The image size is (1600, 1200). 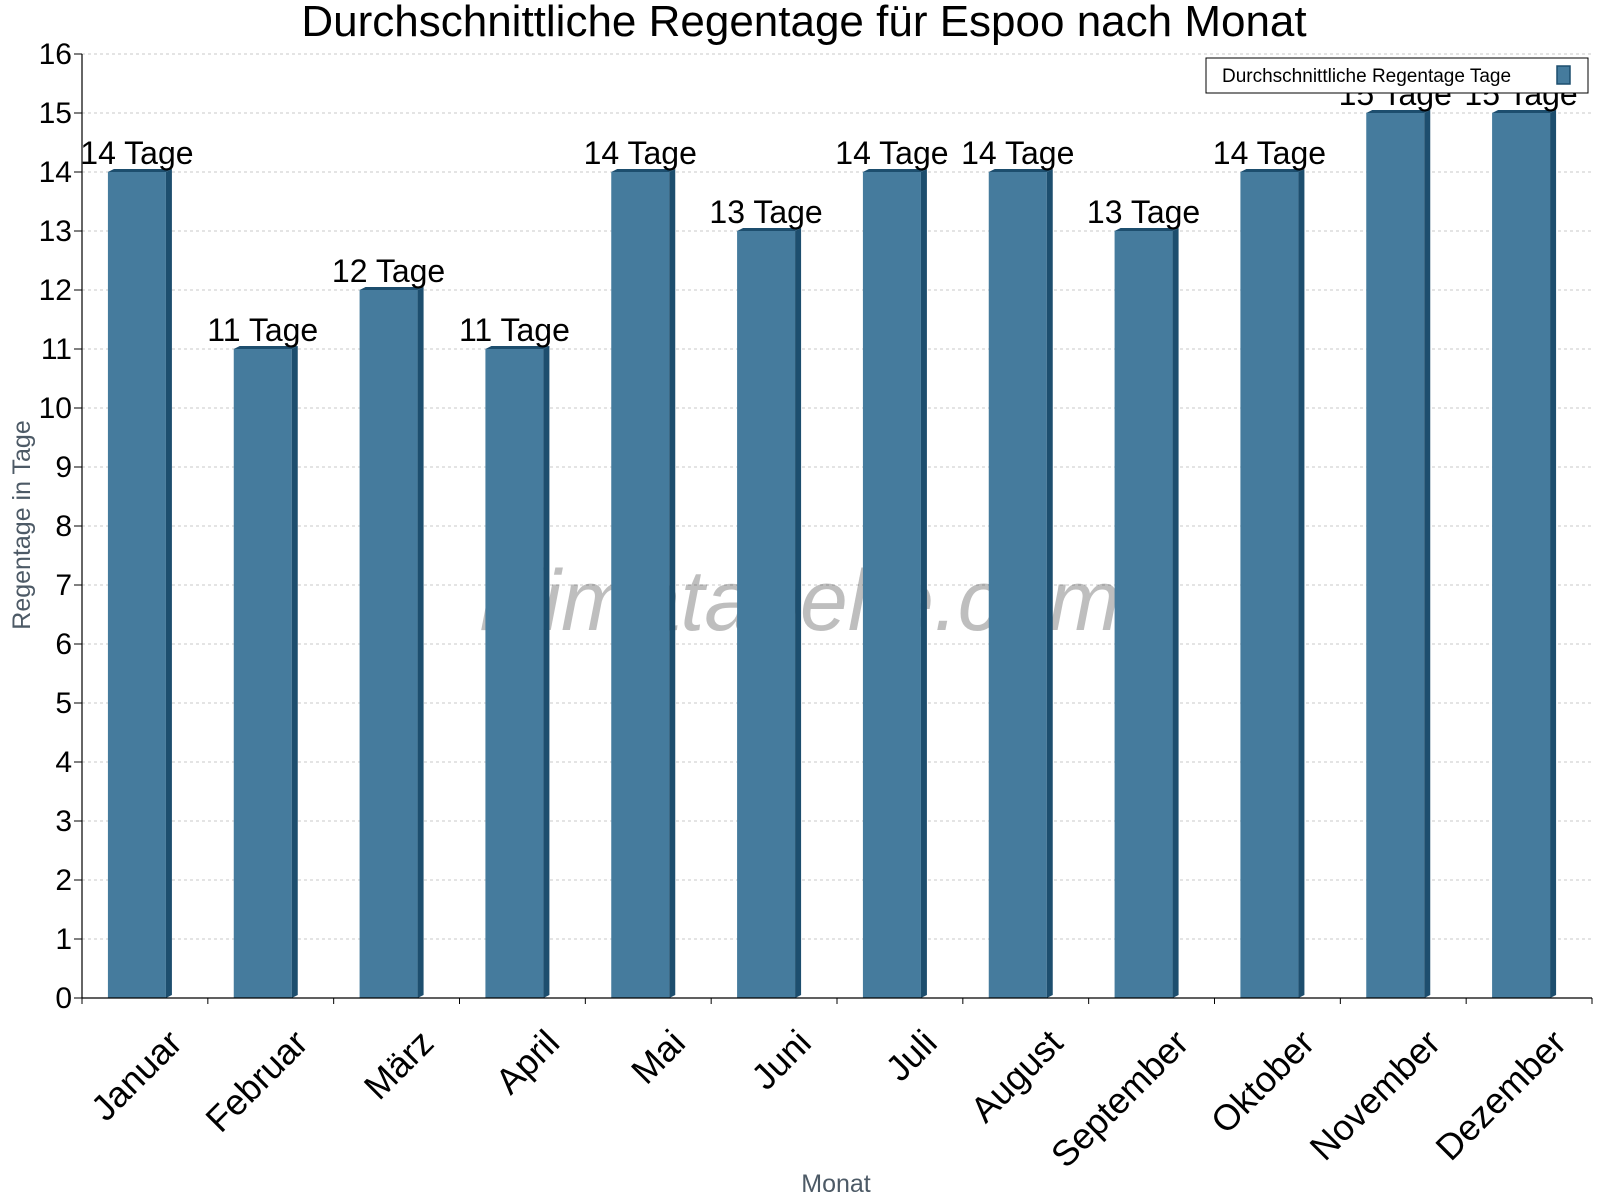 I want to click on y-tick-label: 5, so click(x=63, y=703).